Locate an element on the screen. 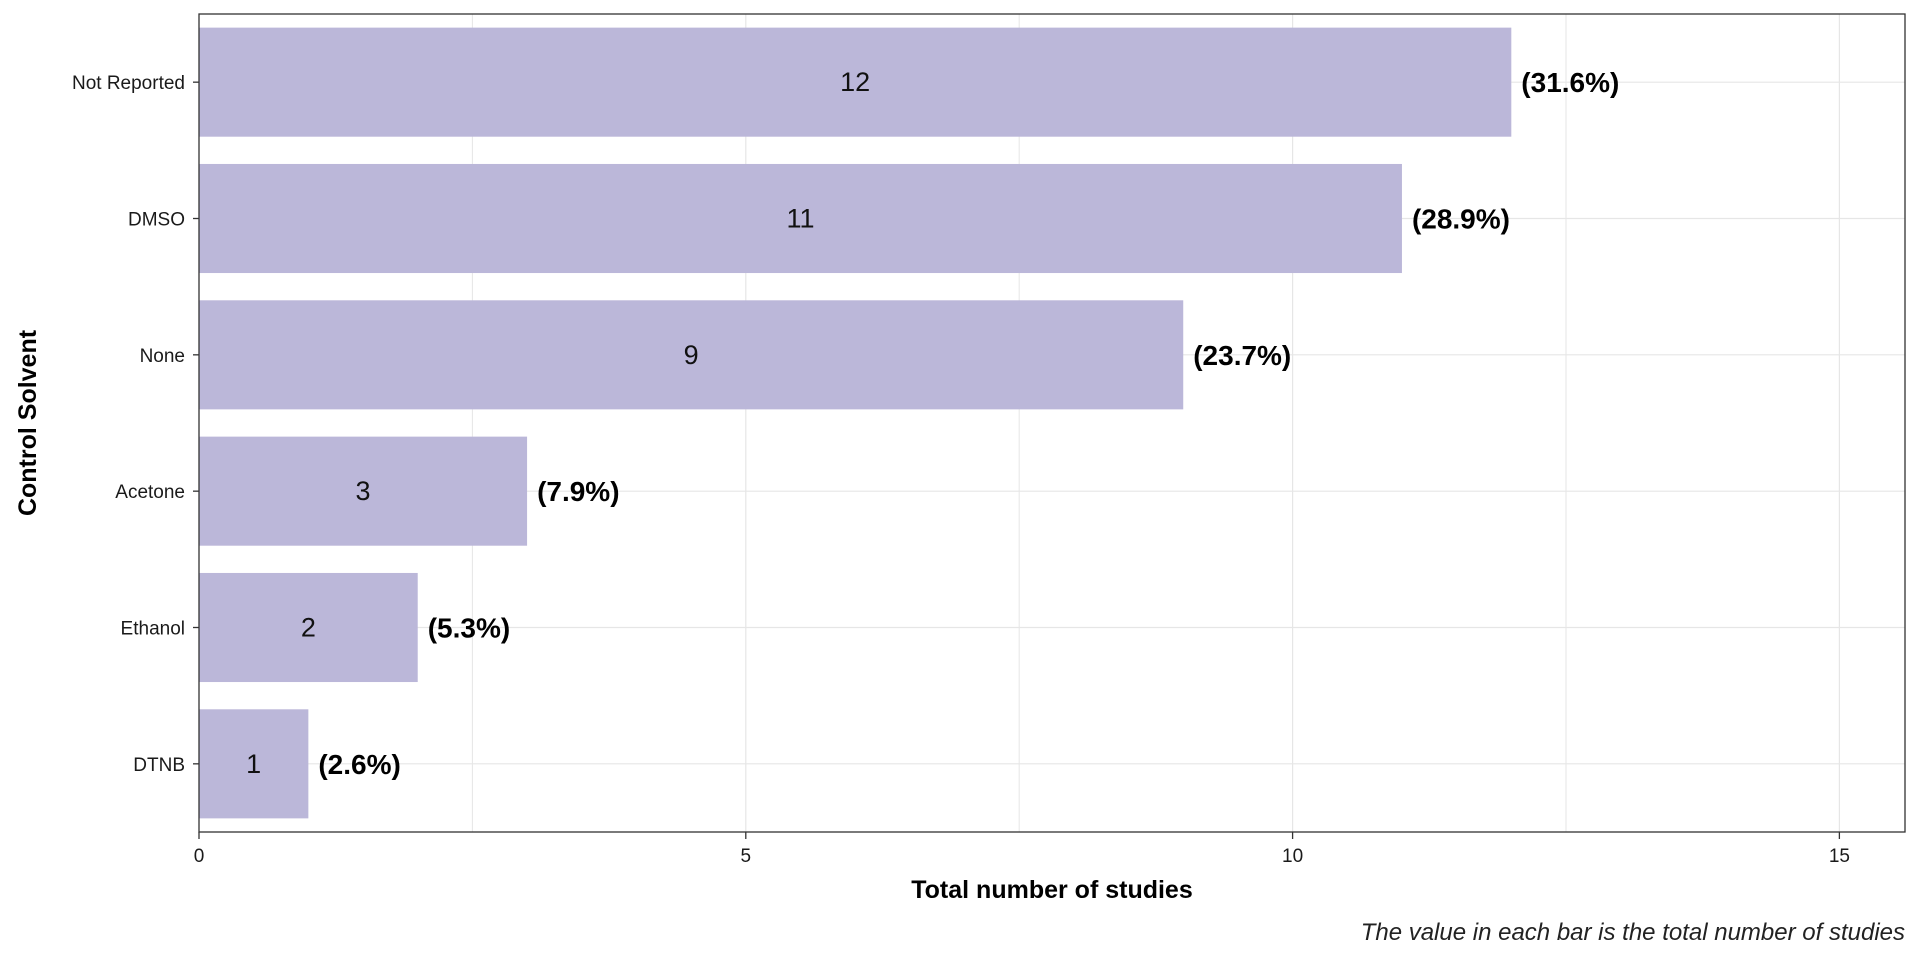 The height and width of the screenshot is (960, 1920). bar-acetone is located at coordinates (363, 491).